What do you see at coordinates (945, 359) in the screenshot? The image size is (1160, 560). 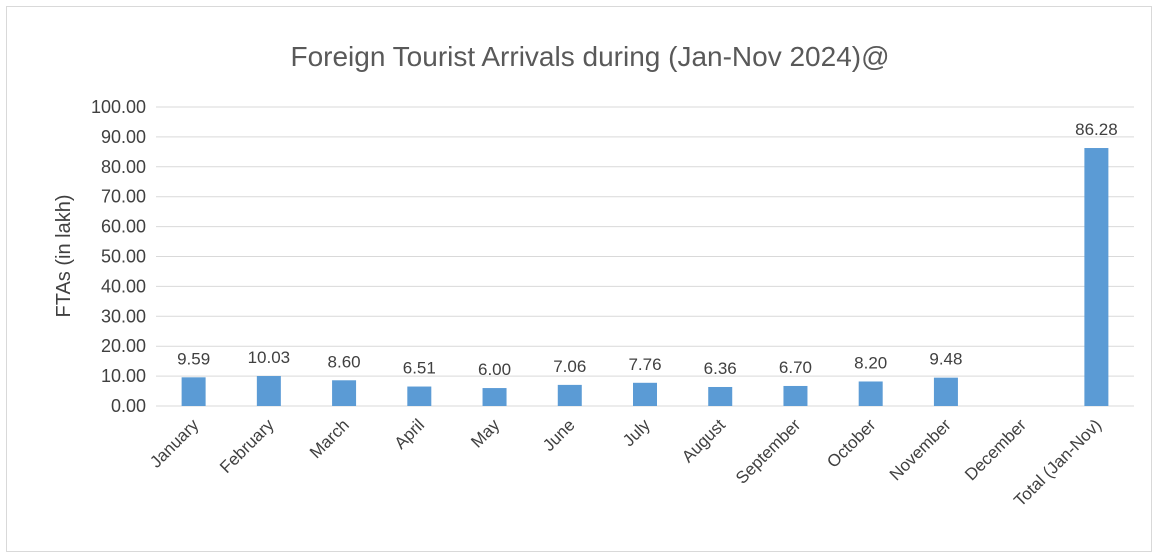 I see `data-label: 9.48` at bounding box center [945, 359].